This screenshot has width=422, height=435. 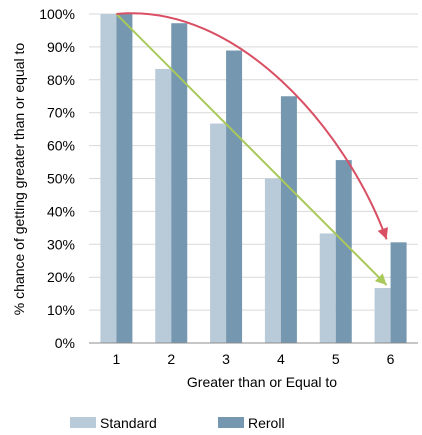 I want to click on y-tick-label: 50%, so click(x=61, y=179).